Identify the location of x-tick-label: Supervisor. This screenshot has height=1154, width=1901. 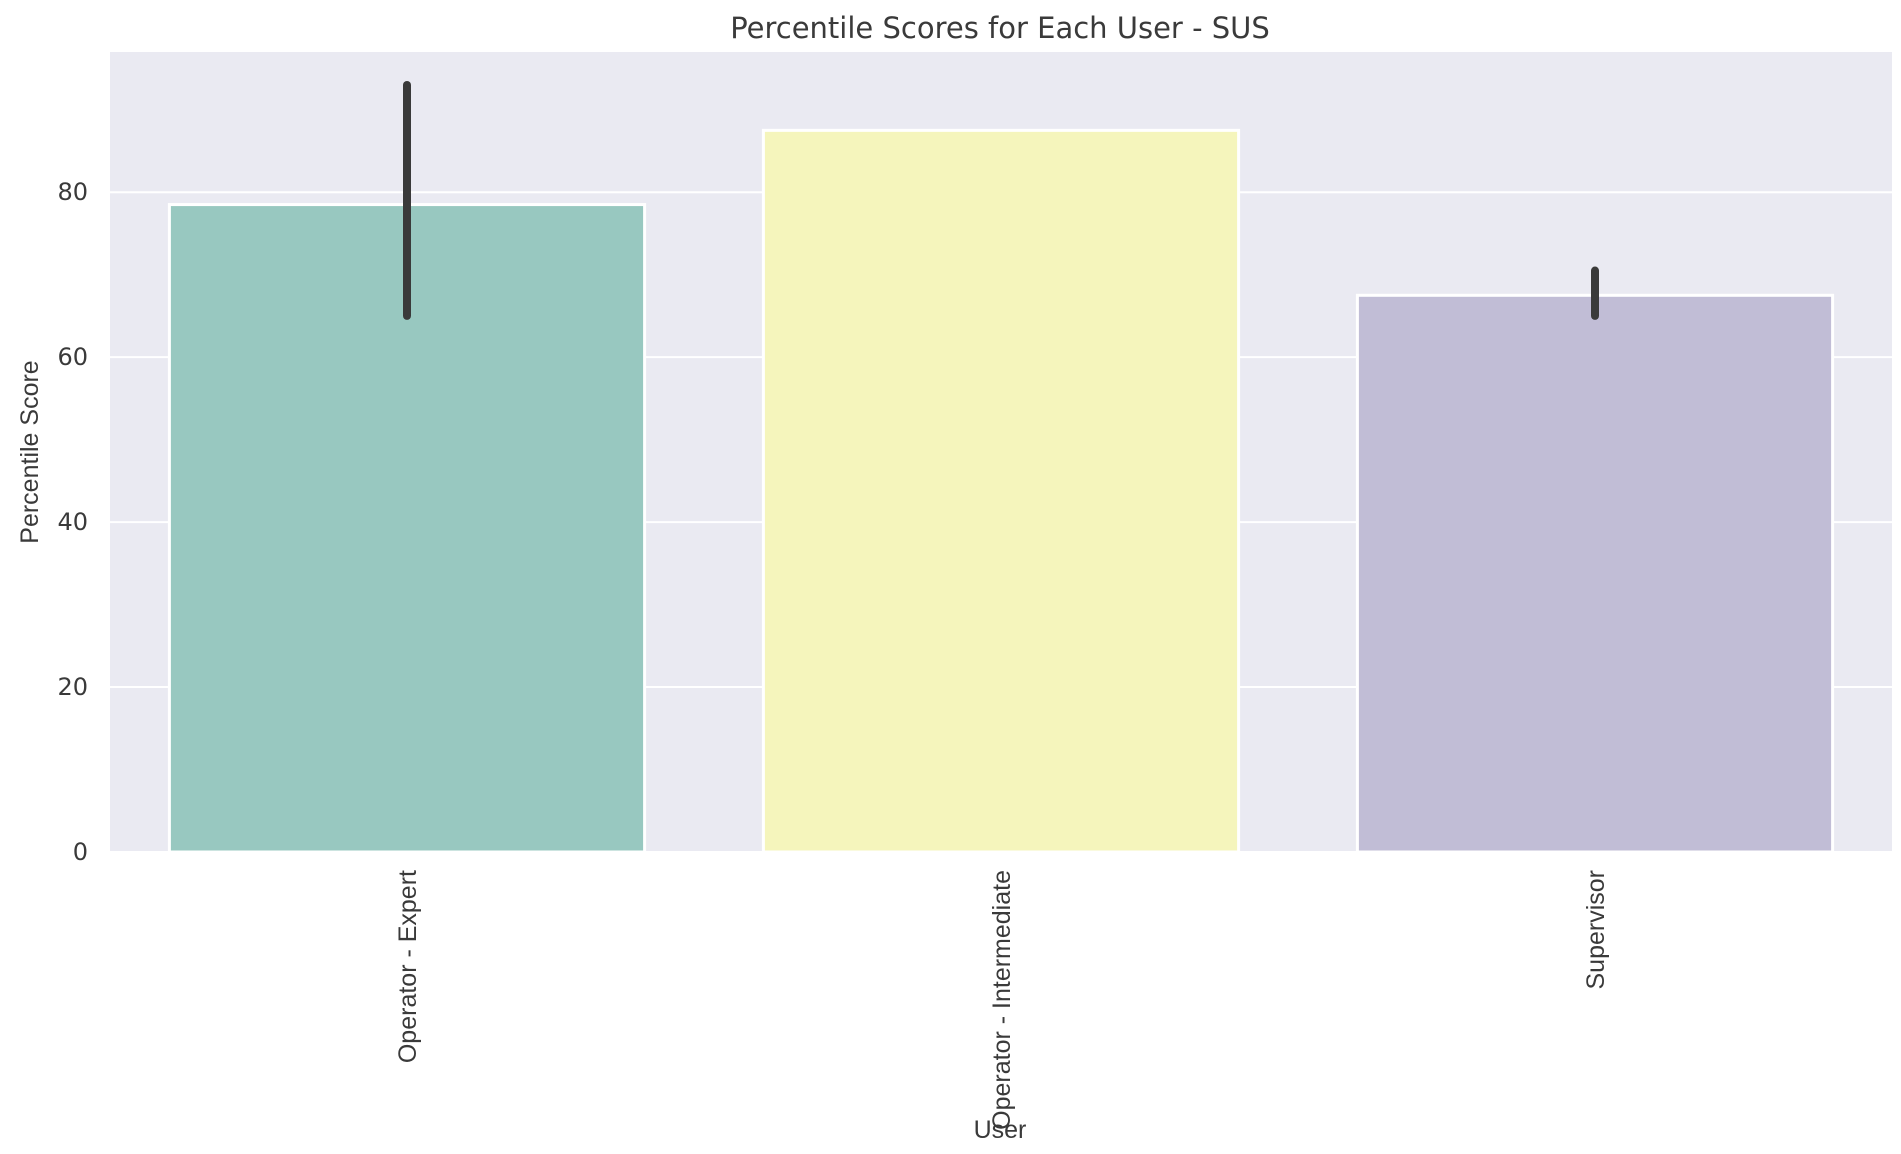
(1596, 930).